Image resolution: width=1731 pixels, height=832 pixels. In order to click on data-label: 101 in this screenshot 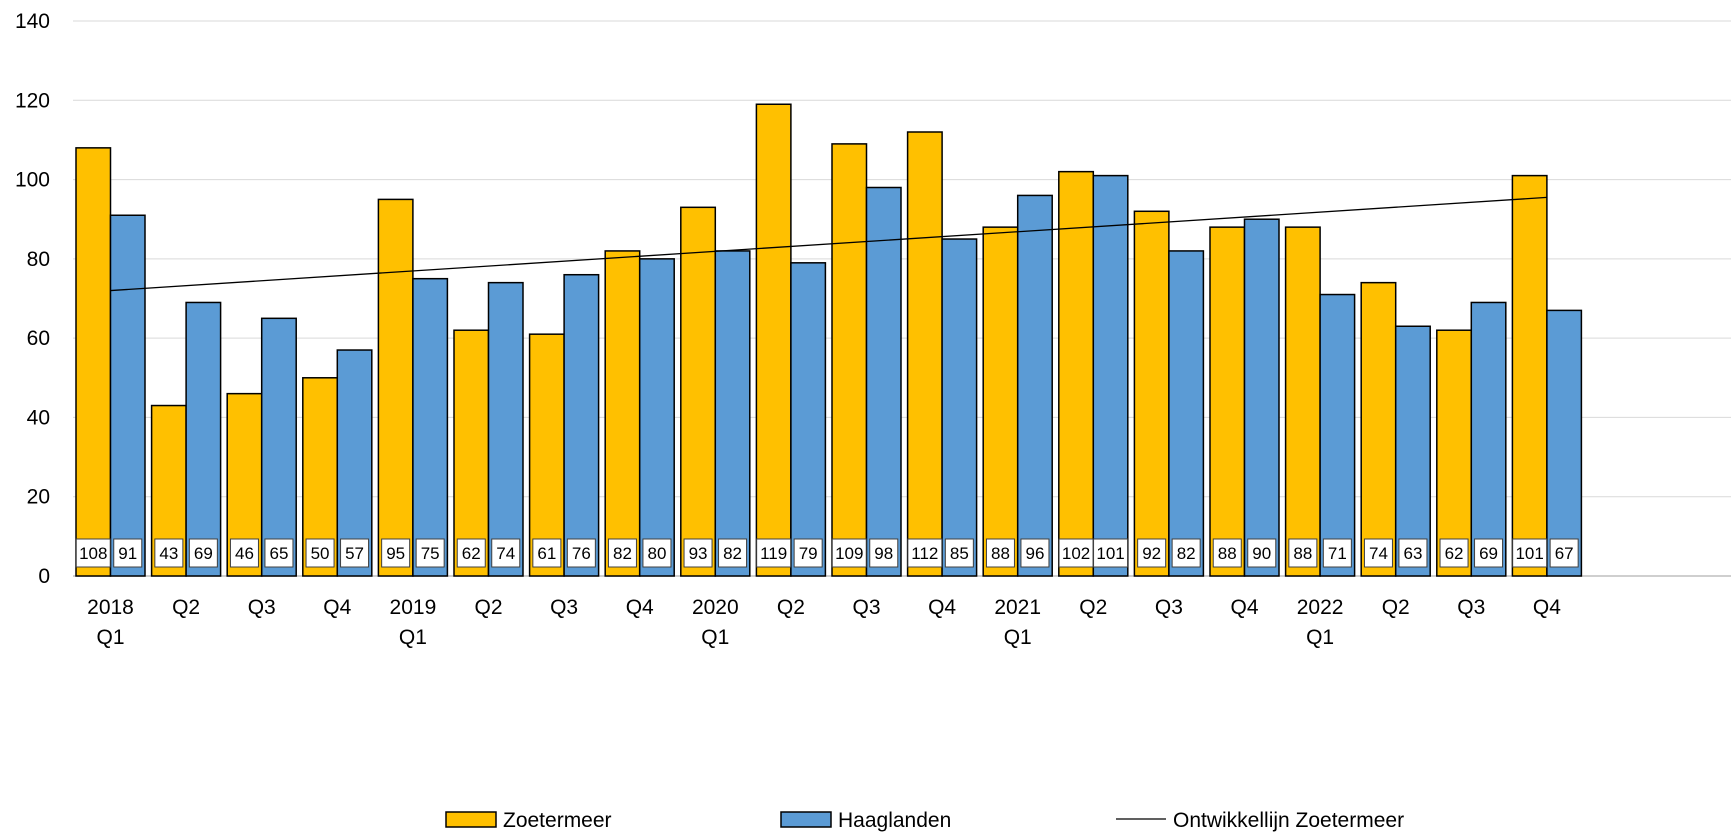, I will do `click(1110, 553)`.